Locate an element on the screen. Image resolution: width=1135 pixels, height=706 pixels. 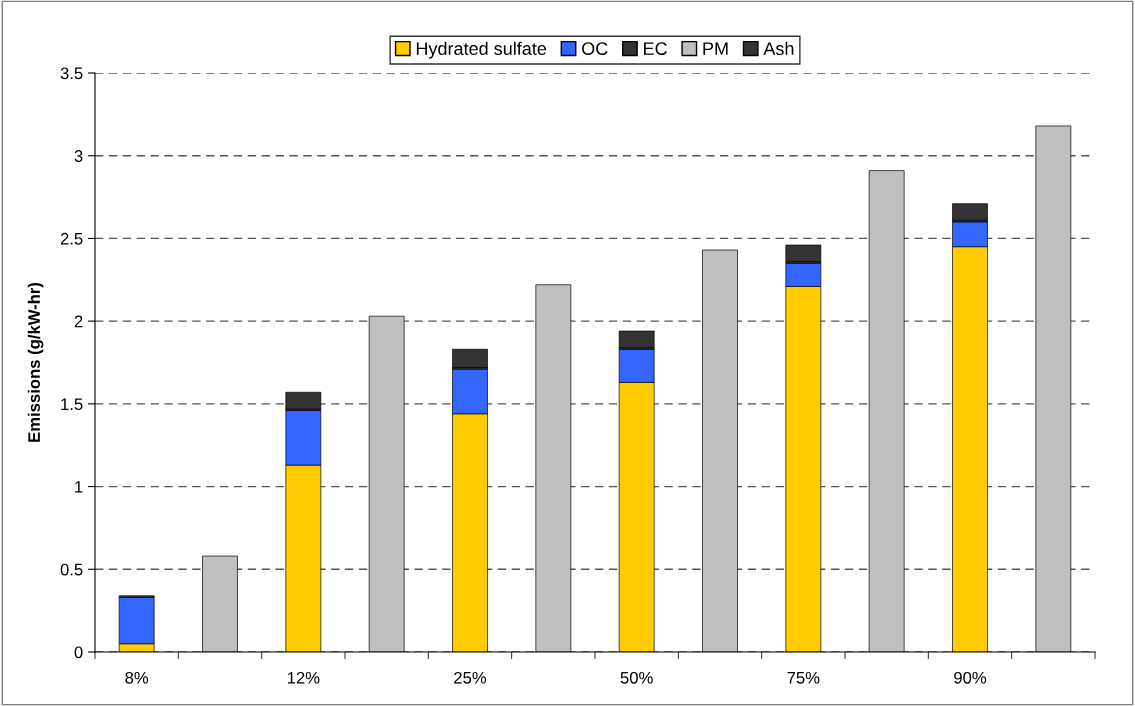
legend-label: OC is located at coordinates (595, 48).